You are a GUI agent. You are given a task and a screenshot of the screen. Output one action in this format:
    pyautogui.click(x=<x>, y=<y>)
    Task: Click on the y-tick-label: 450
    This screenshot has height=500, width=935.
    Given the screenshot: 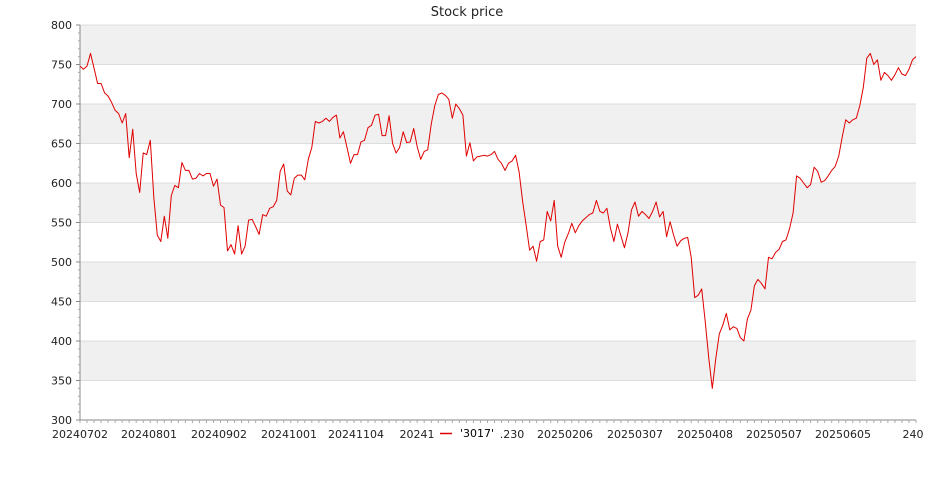 What is the action you would take?
    pyautogui.click(x=61, y=302)
    